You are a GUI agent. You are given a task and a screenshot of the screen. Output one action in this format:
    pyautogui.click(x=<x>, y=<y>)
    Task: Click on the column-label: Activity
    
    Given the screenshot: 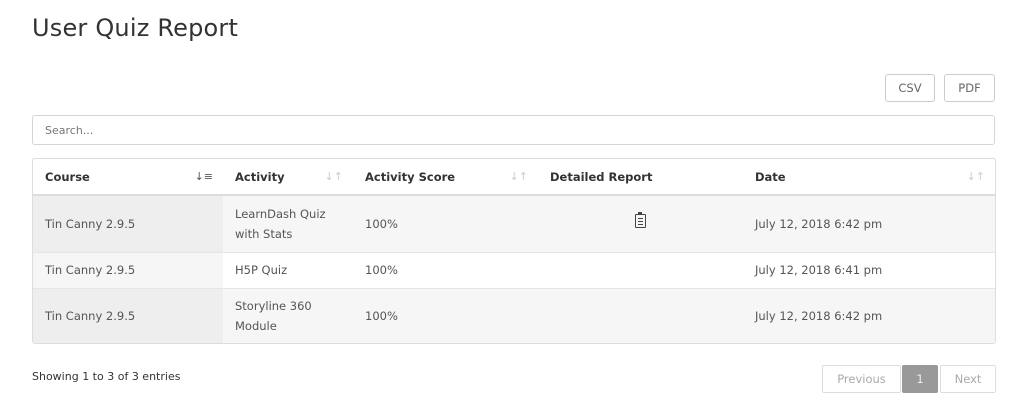 What is the action you would take?
    pyautogui.click(x=260, y=176)
    